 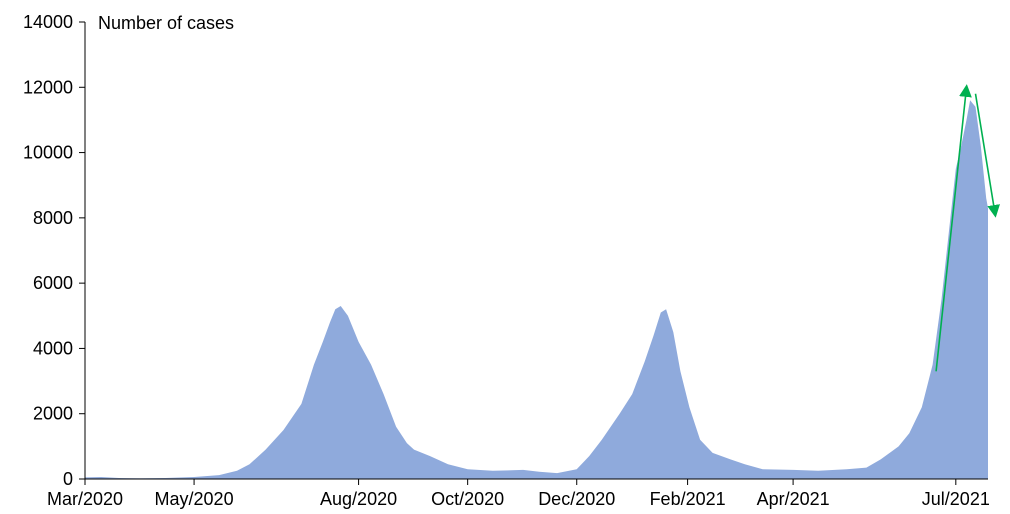 I want to click on y-axis-title: Number of cases, so click(x=166, y=23).